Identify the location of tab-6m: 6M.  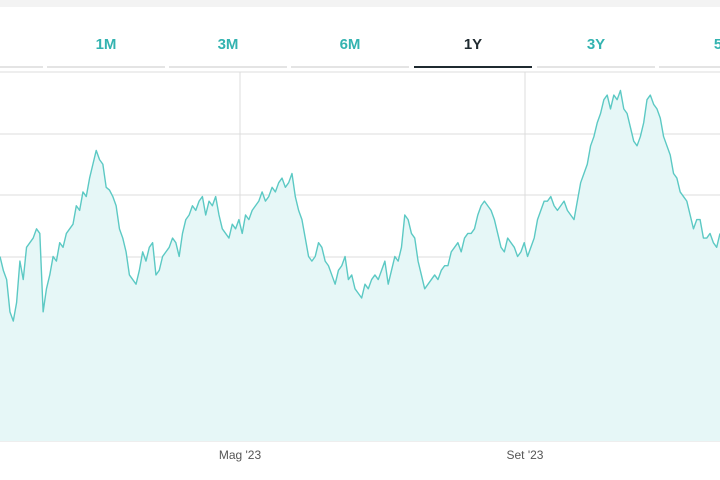
(350, 45).